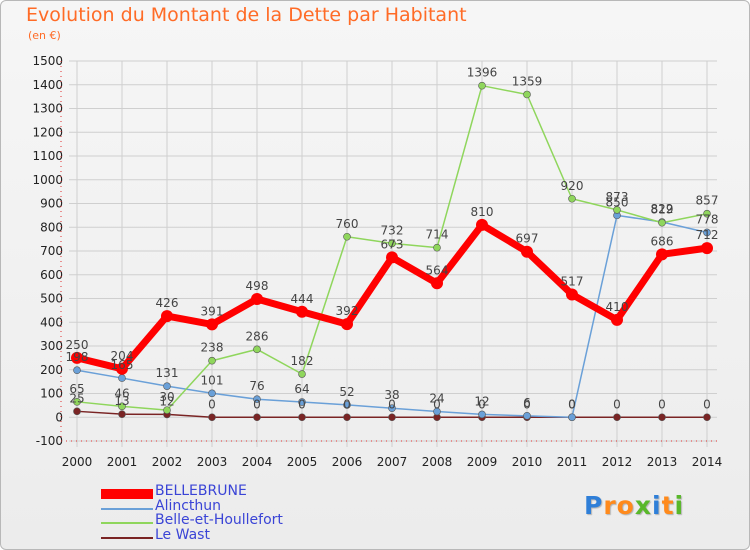 This screenshot has width=750, height=550. Describe the element at coordinates (302, 462) in the screenshot. I see `x-tick-label: 2005` at that location.